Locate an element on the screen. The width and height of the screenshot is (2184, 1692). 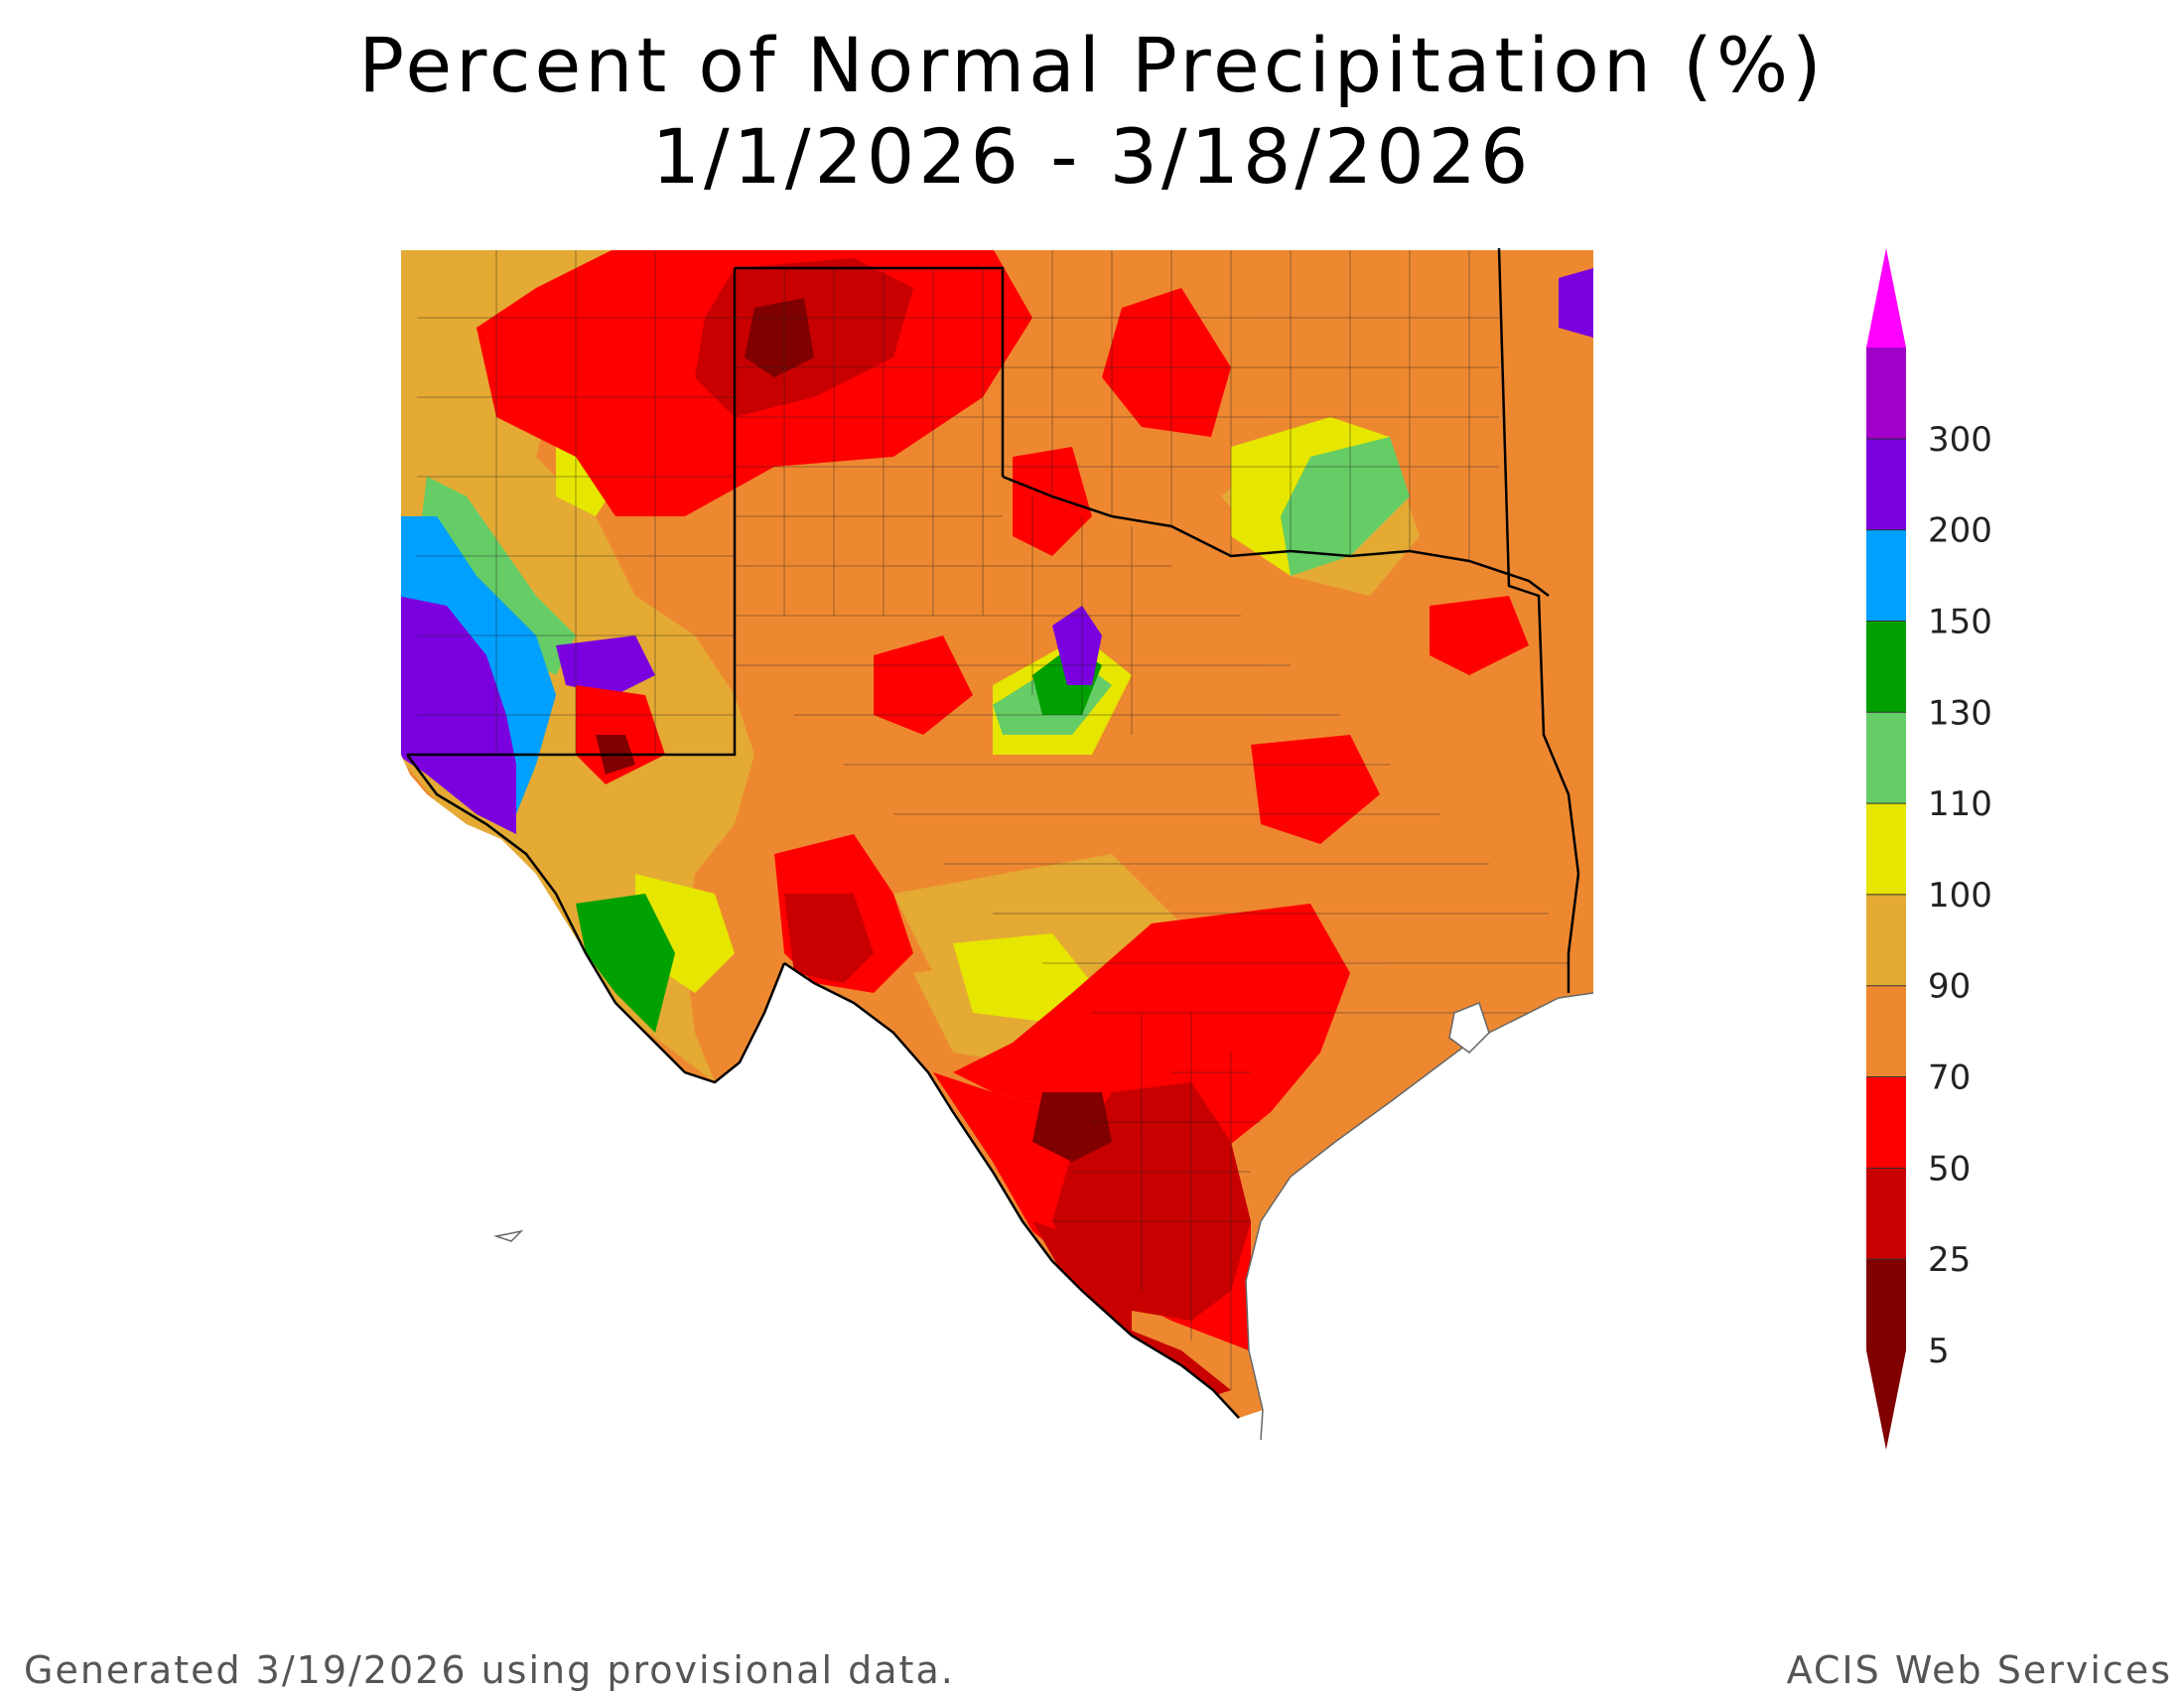
zone-110-130-sw is located at coordinates (625, 963).